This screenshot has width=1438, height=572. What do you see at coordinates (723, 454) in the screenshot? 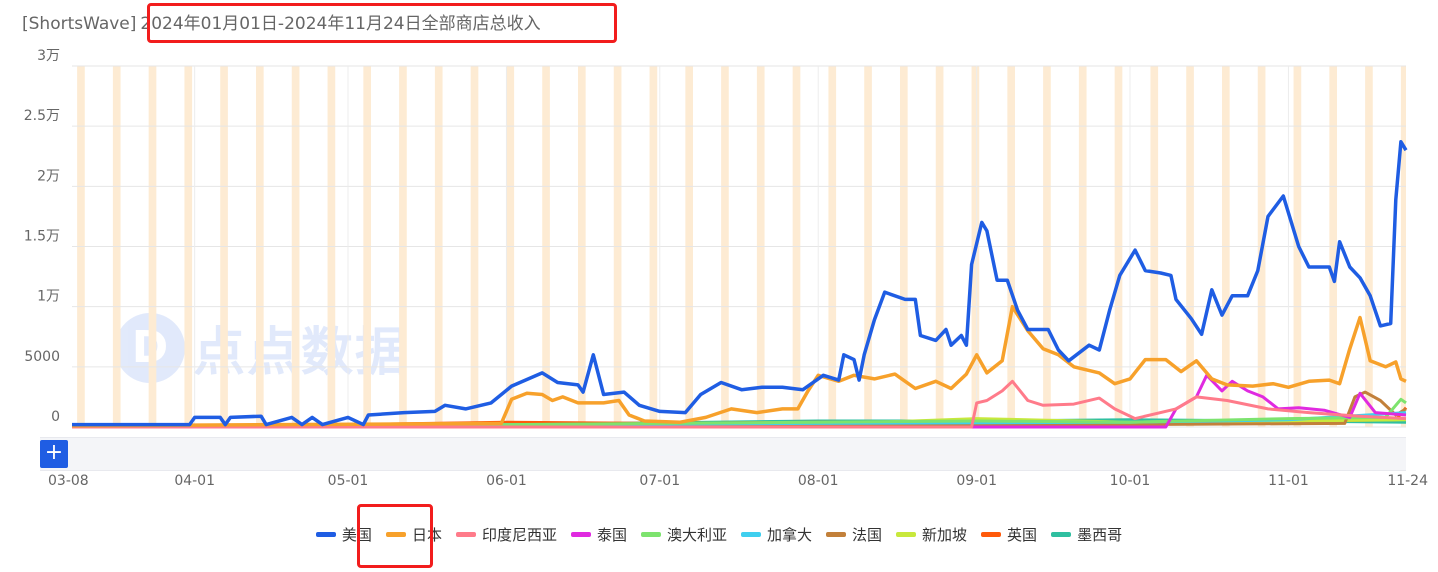
I see `data-zoom-slider` at bounding box center [723, 454].